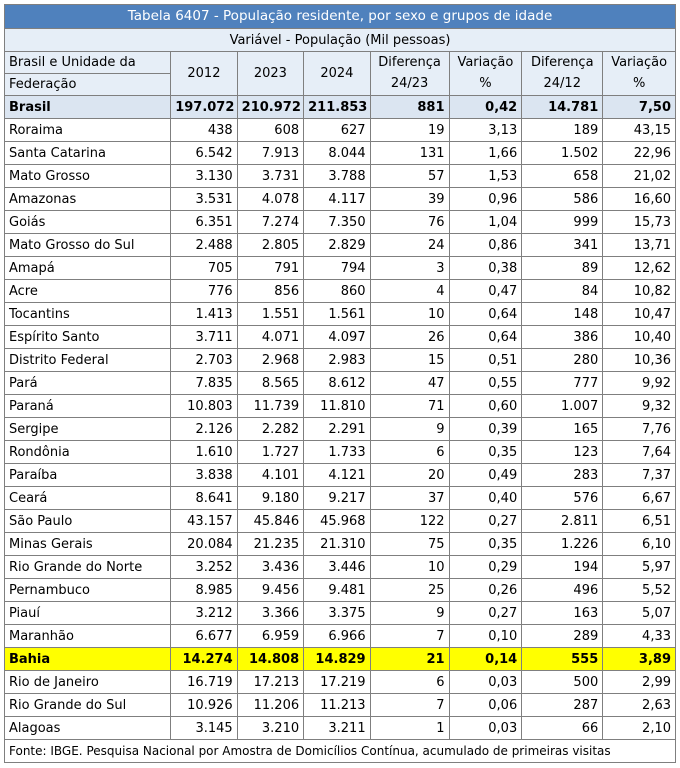 Image resolution: width=680 pixels, height=768 pixels. I want to click on uf-name-cell: Mato Grosso, so click(87, 176).